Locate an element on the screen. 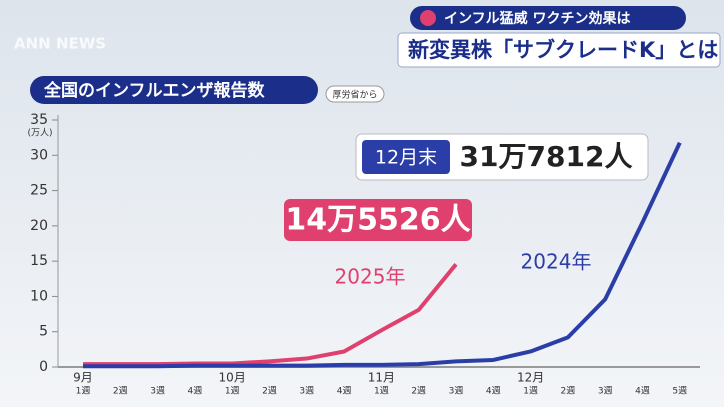  annotation: 12月末 is located at coordinates (406, 158).